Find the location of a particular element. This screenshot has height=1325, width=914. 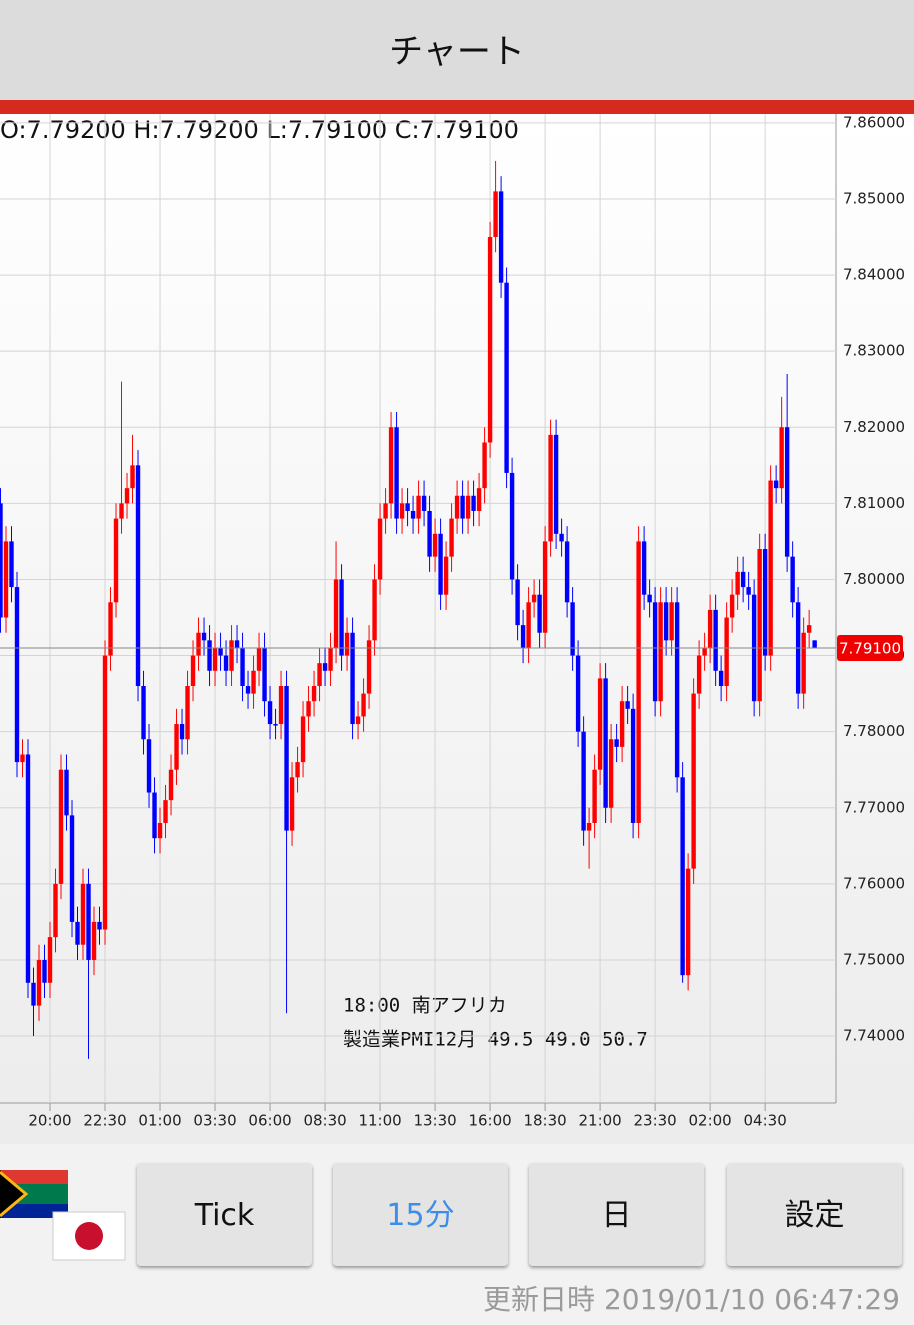

day-button: 日 is located at coordinates (616, 1214).